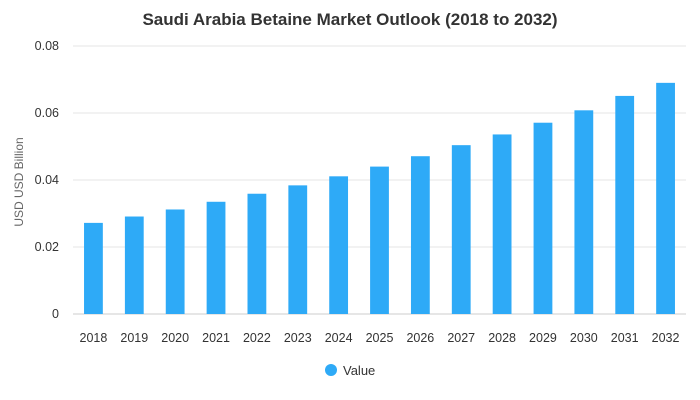  Describe the element at coordinates (420, 235) in the screenshot. I see `bar-2026` at that location.